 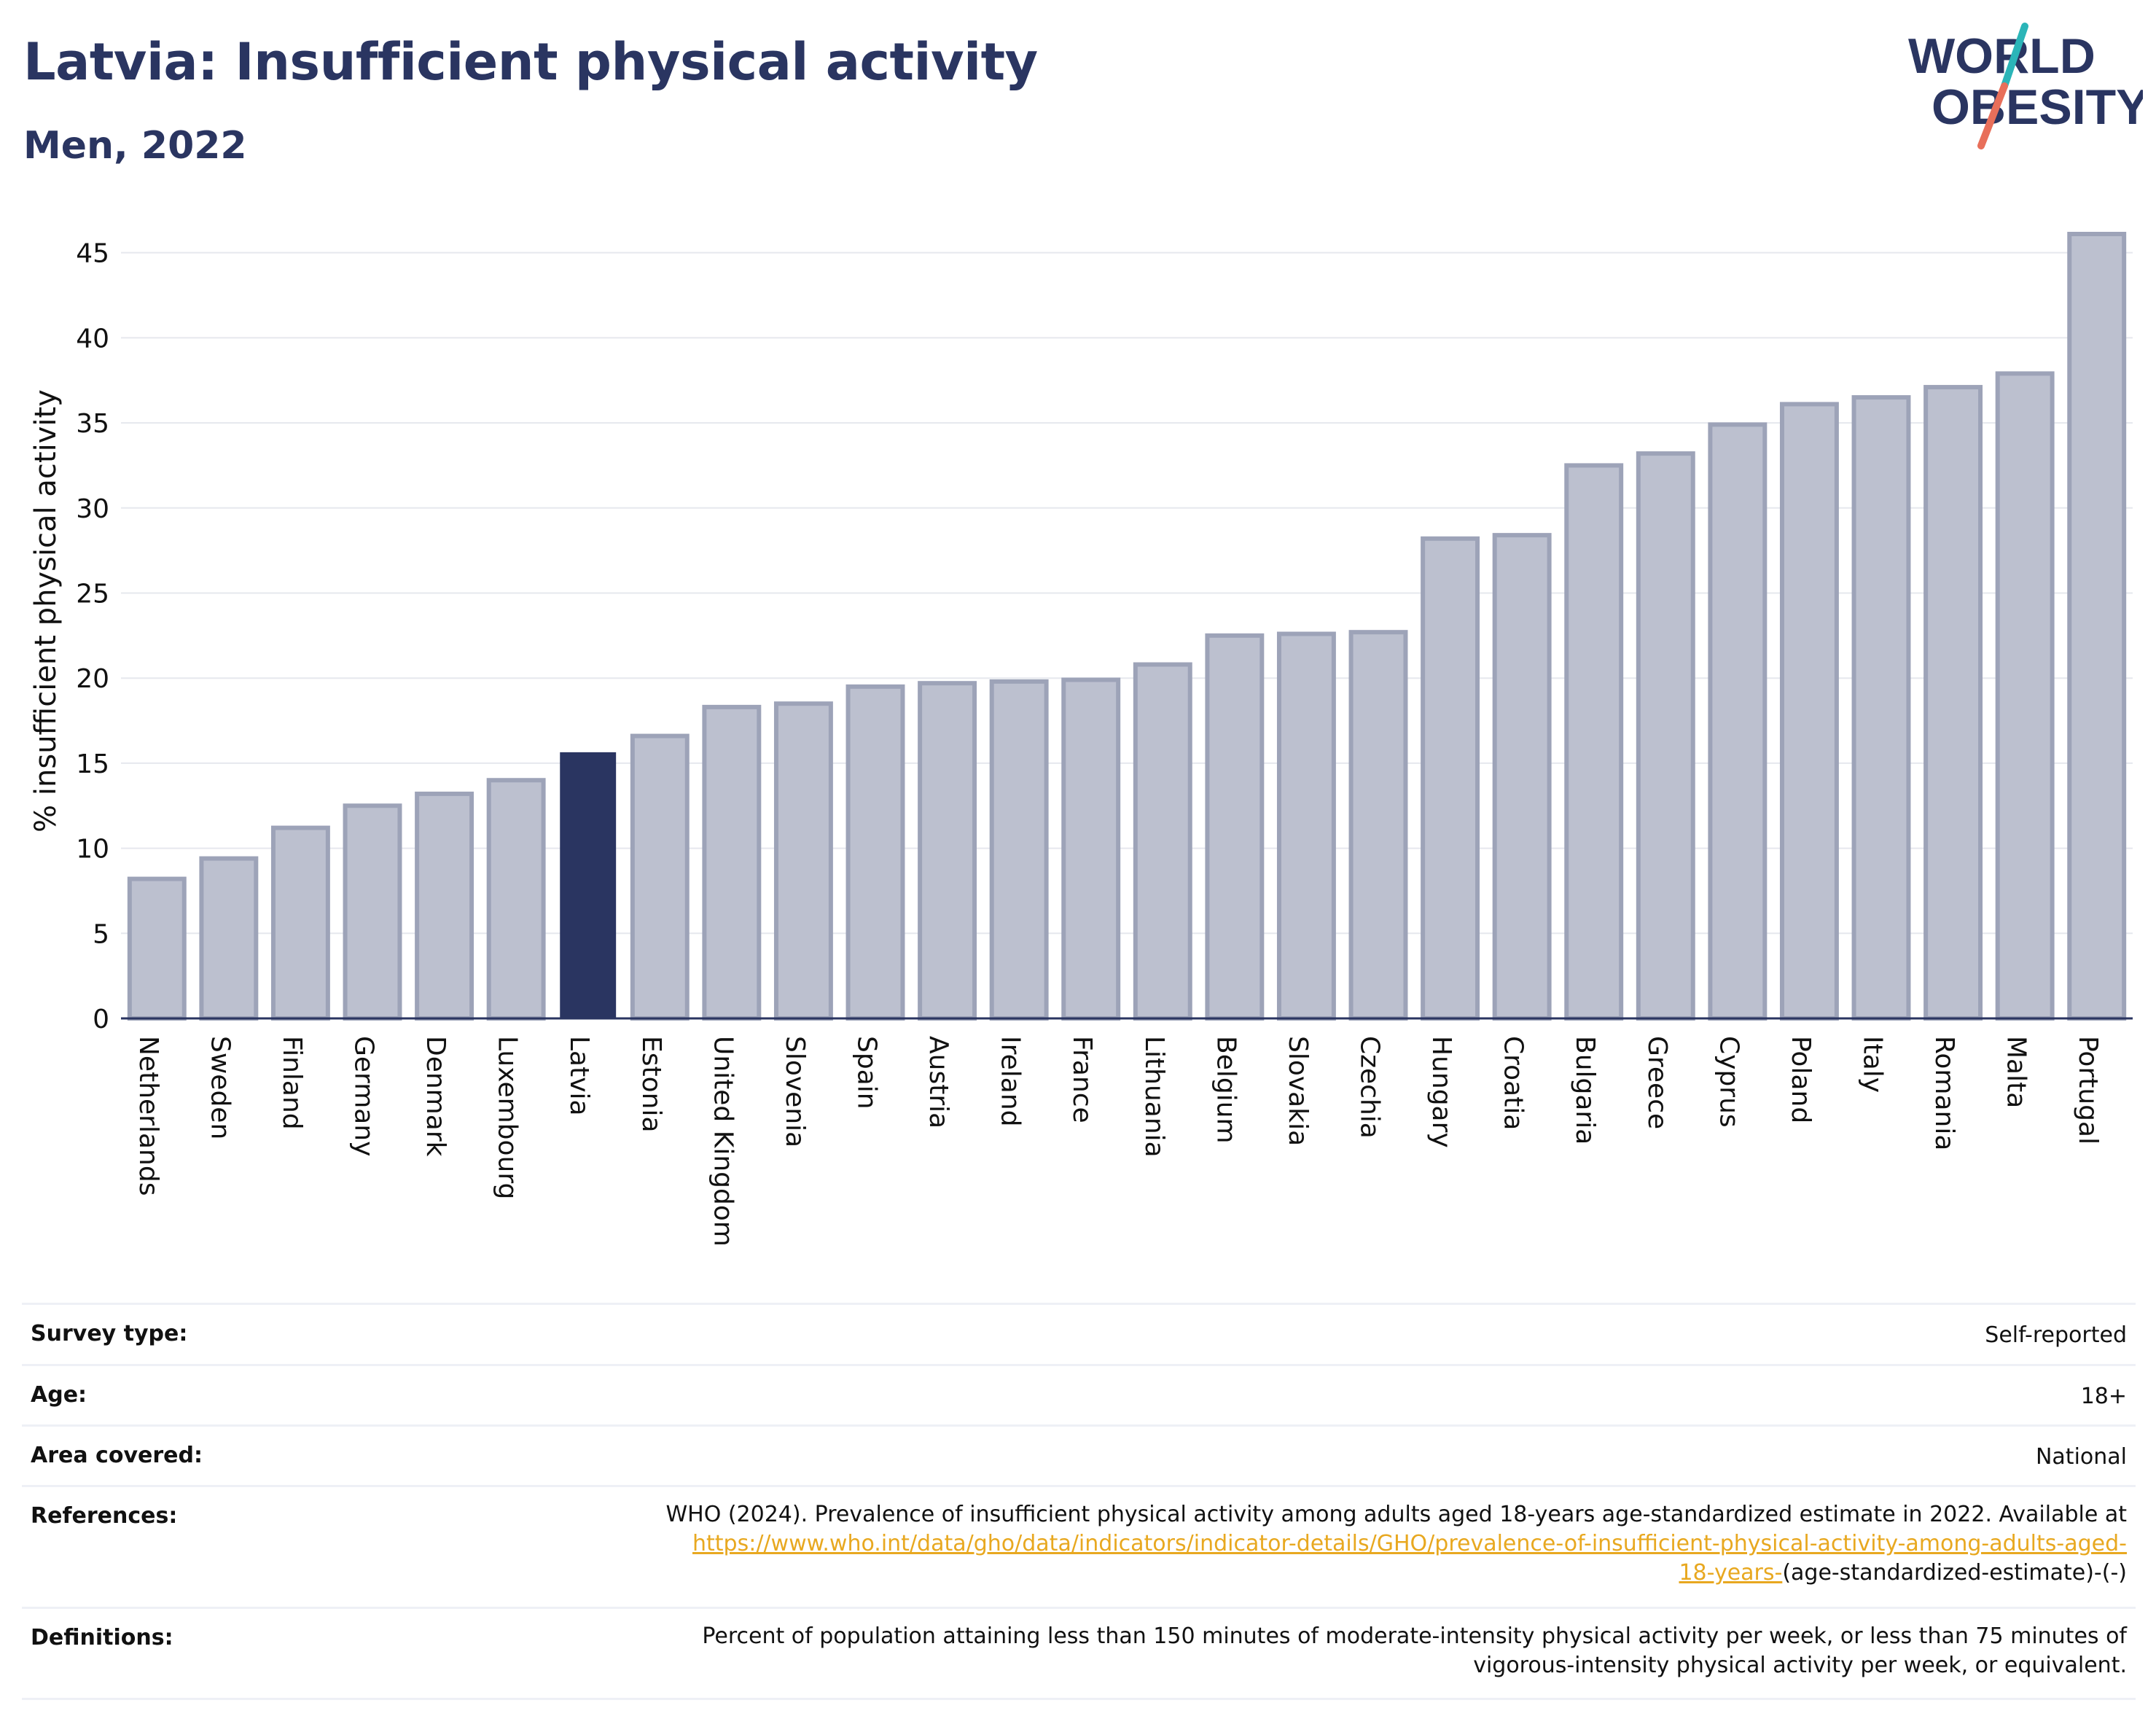 I want to click on bar-italy, so click(x=1881, y=708).